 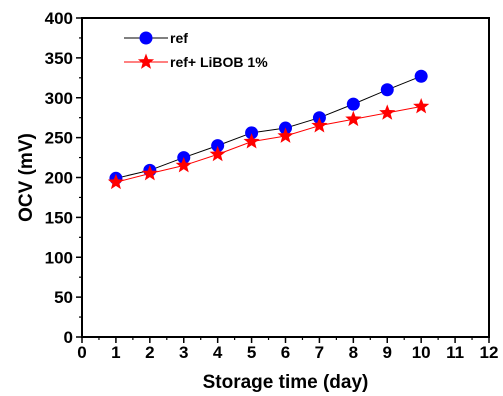 I want to click on x-tick-label: 8, so click(x=353, y=352).